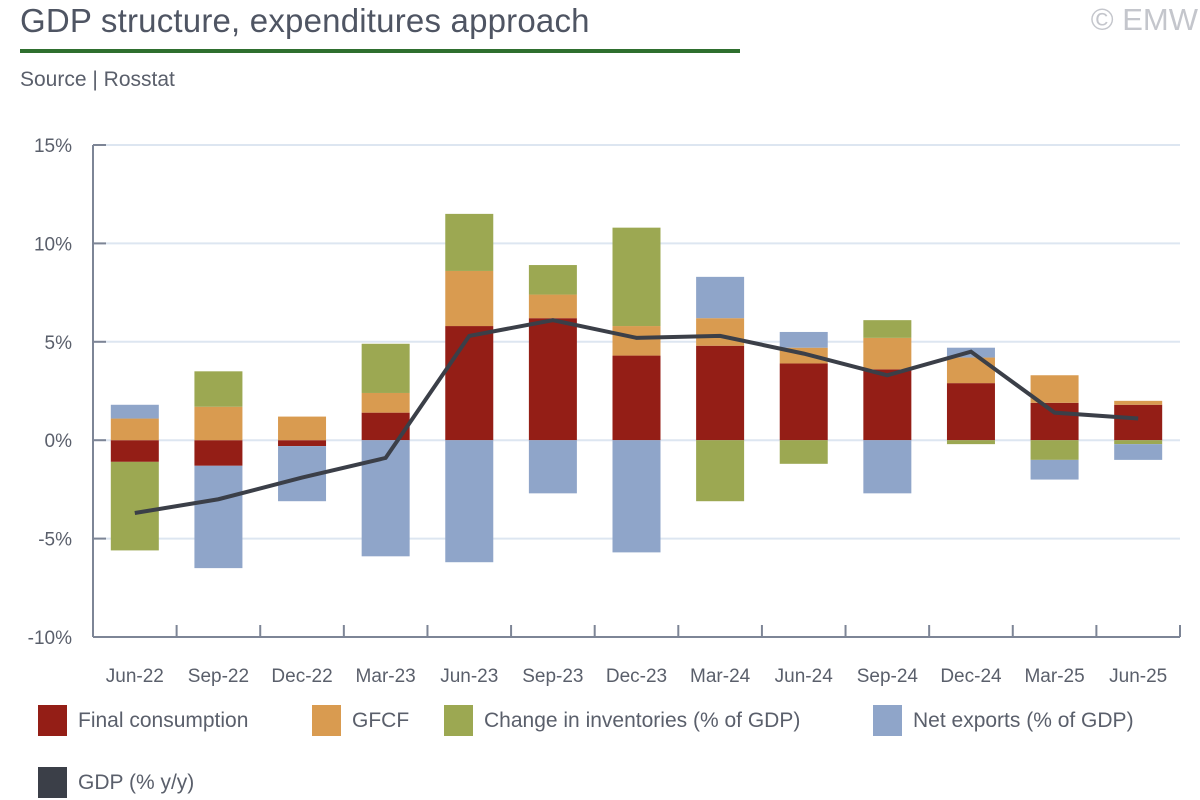 The width and height of the screenshot is (1200, 800). What do you see at coordinates (386, 676) in the screenshot?
I see `x-tick-label: Mar-23` at bounding box center [386, 676].